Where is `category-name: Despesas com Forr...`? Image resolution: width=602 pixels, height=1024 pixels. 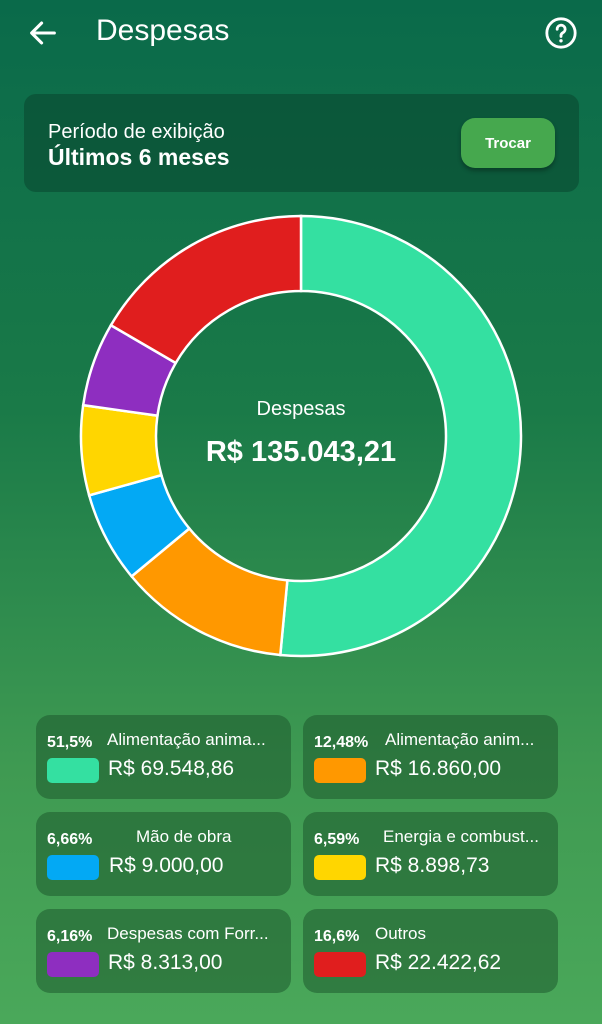 category-name: Despesas com Forr... is located at coordinates (188, 933).